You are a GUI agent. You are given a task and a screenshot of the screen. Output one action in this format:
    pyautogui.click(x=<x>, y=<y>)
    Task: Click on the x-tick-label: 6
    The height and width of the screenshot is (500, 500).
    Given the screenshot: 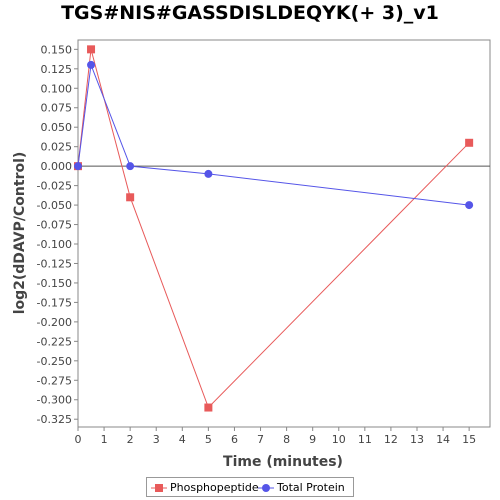 What is the action you would take?
    pyautogui.click(x=234, y=439)
    